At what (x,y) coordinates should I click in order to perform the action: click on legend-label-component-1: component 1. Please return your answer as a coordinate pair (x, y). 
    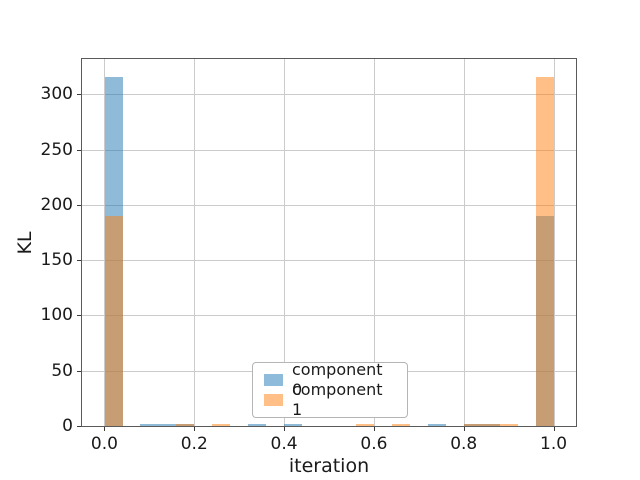
    Looking at the image, I should click on (337, 399).